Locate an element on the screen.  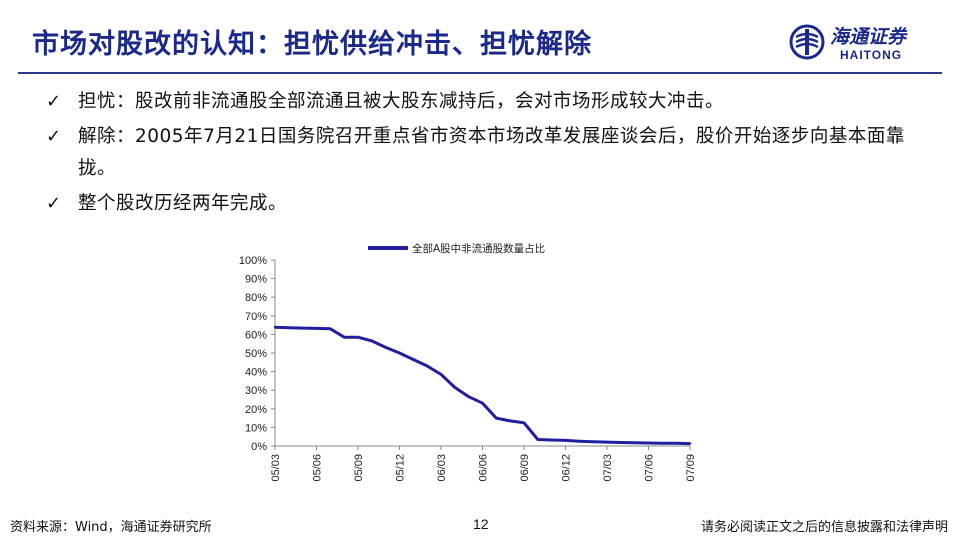
logo-chinese-name: 海通证券 is located at coordinates (868, 37).